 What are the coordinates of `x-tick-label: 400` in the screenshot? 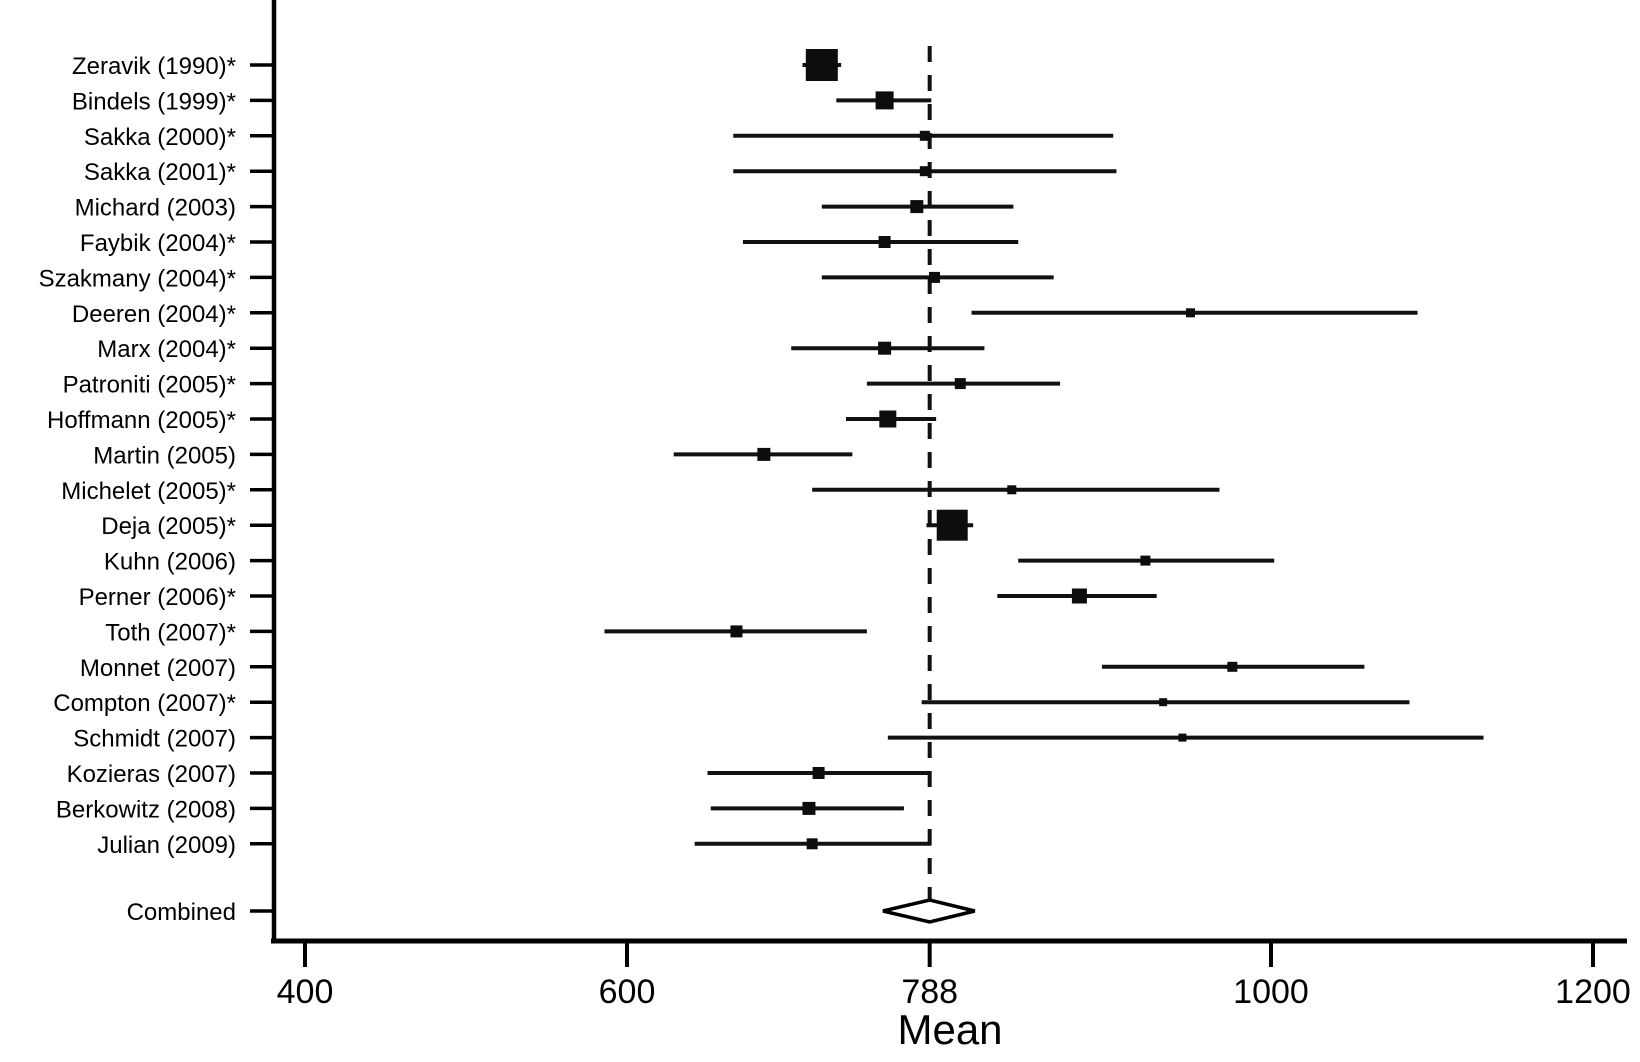 It's located at (305, 992).